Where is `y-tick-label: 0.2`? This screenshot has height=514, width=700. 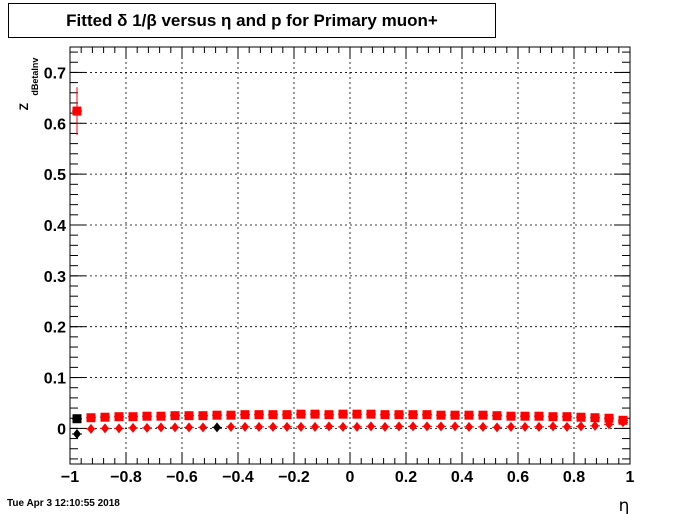 y-tick-label: 0.2 is located at coordinates (55, 328).